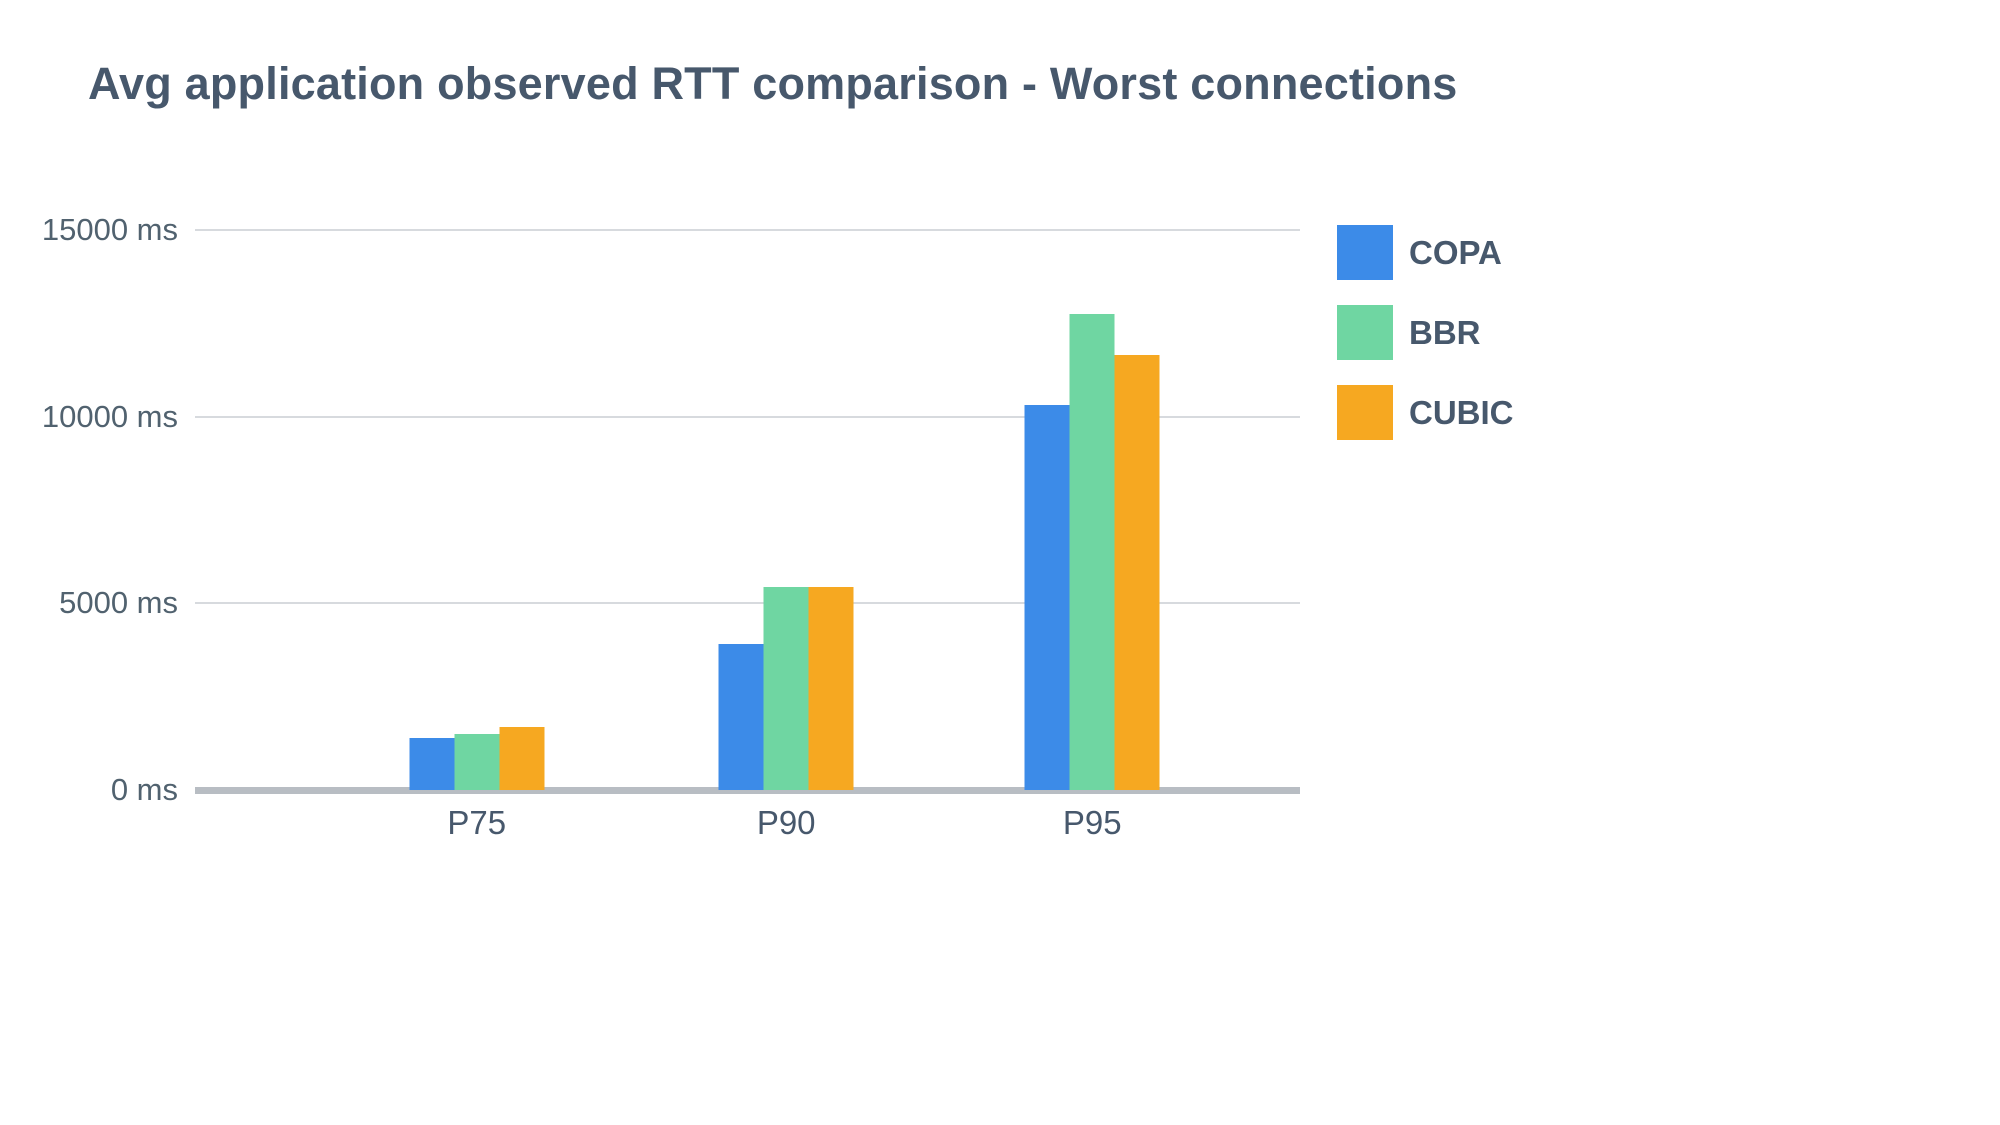 The width and height of the screenshot is (2000, 1125). I want to click on bar-bbr-p75, so click(477, 762).